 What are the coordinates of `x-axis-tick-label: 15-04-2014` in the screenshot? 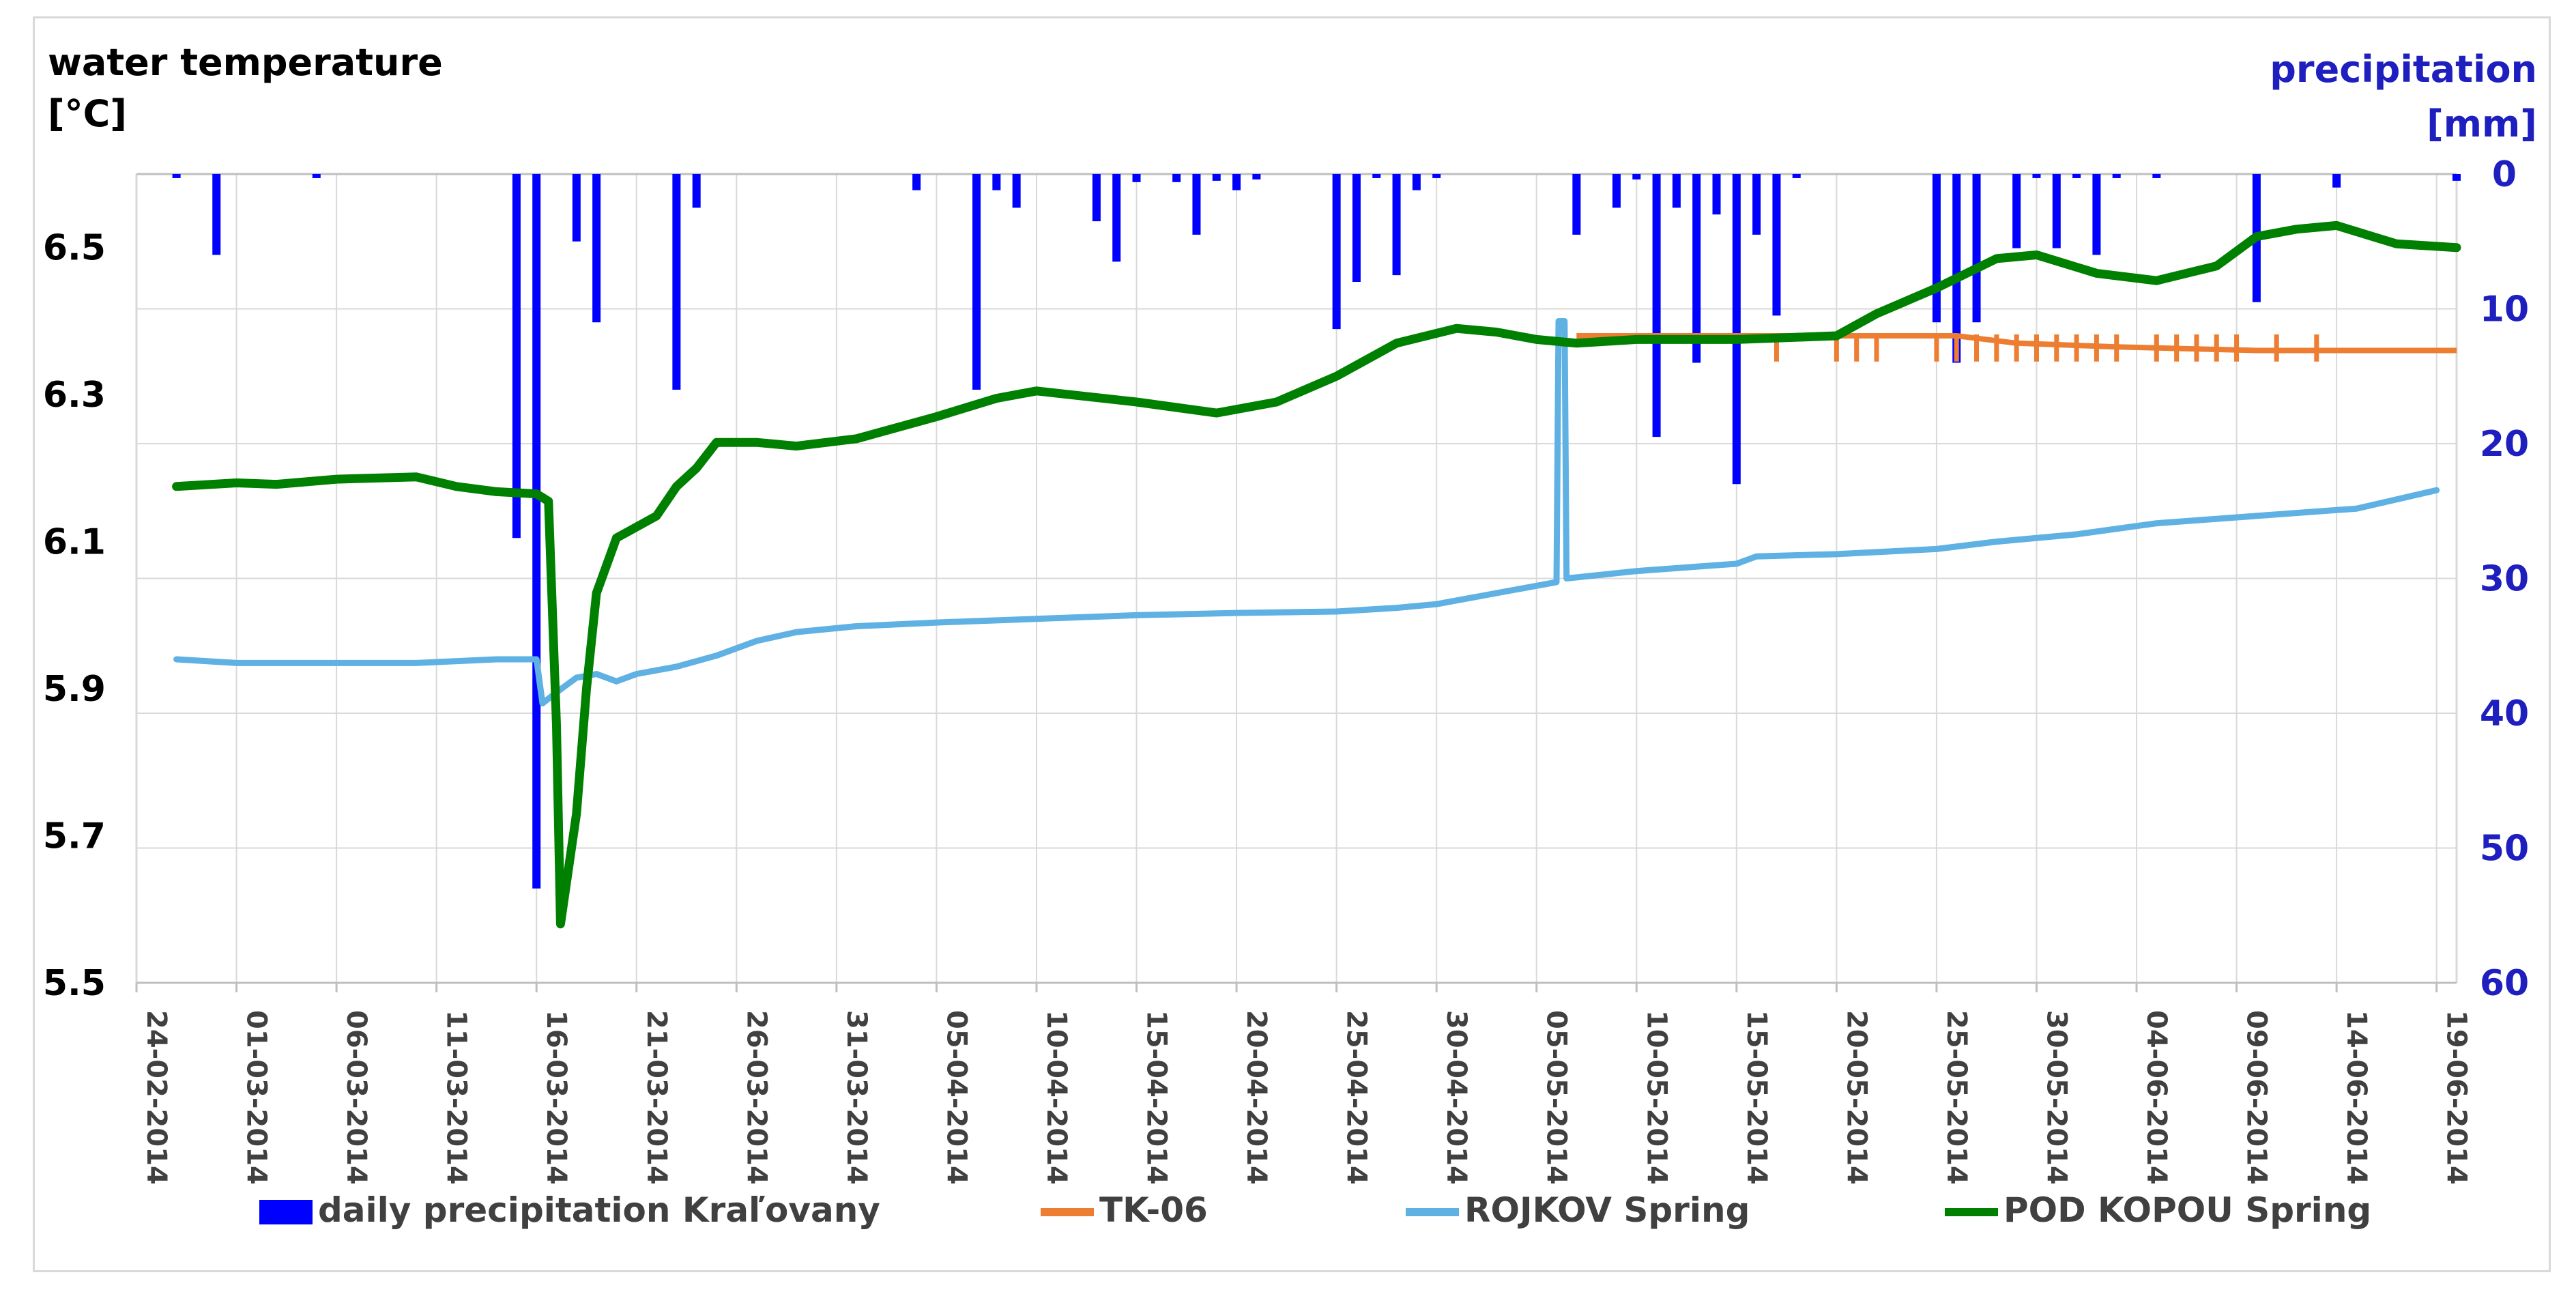 It's located at (1156, 1097).